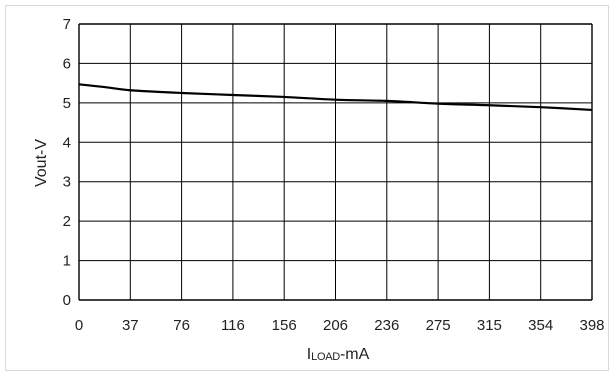 Image resolution: width=616 pixels, height=377 pixels. What do you see at coordinates (489, 325) in the screenshot?
I see `x-tick-label: 315` at bounding box center [489, 325].